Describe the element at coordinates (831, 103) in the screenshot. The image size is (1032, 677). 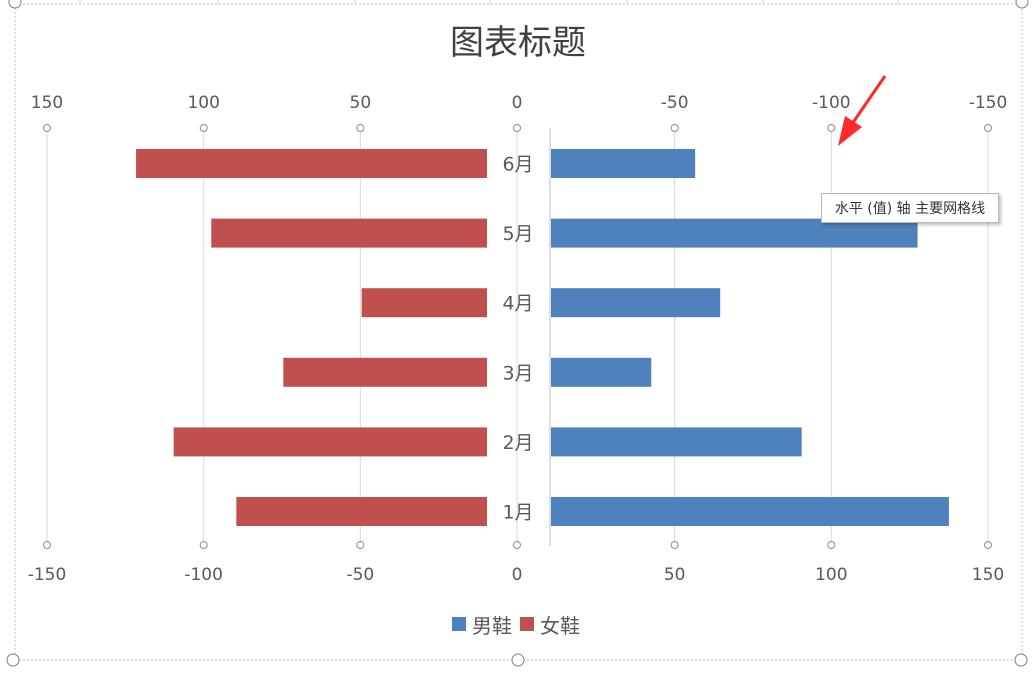
I see `right-top-tick-label: -100` at that location.